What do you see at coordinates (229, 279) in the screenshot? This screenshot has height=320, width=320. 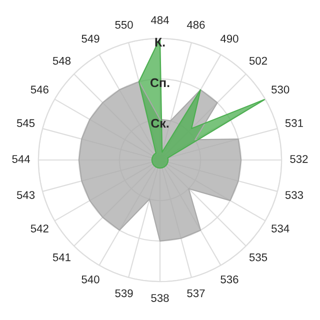 I see `spoke-label: 536` at bounding box center [229, 279].